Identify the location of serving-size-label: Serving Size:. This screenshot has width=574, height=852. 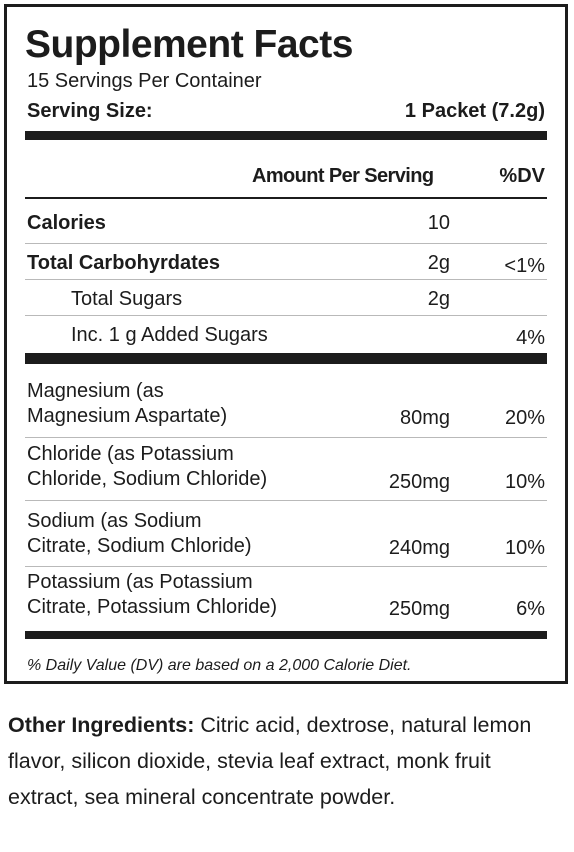
(90, 111).